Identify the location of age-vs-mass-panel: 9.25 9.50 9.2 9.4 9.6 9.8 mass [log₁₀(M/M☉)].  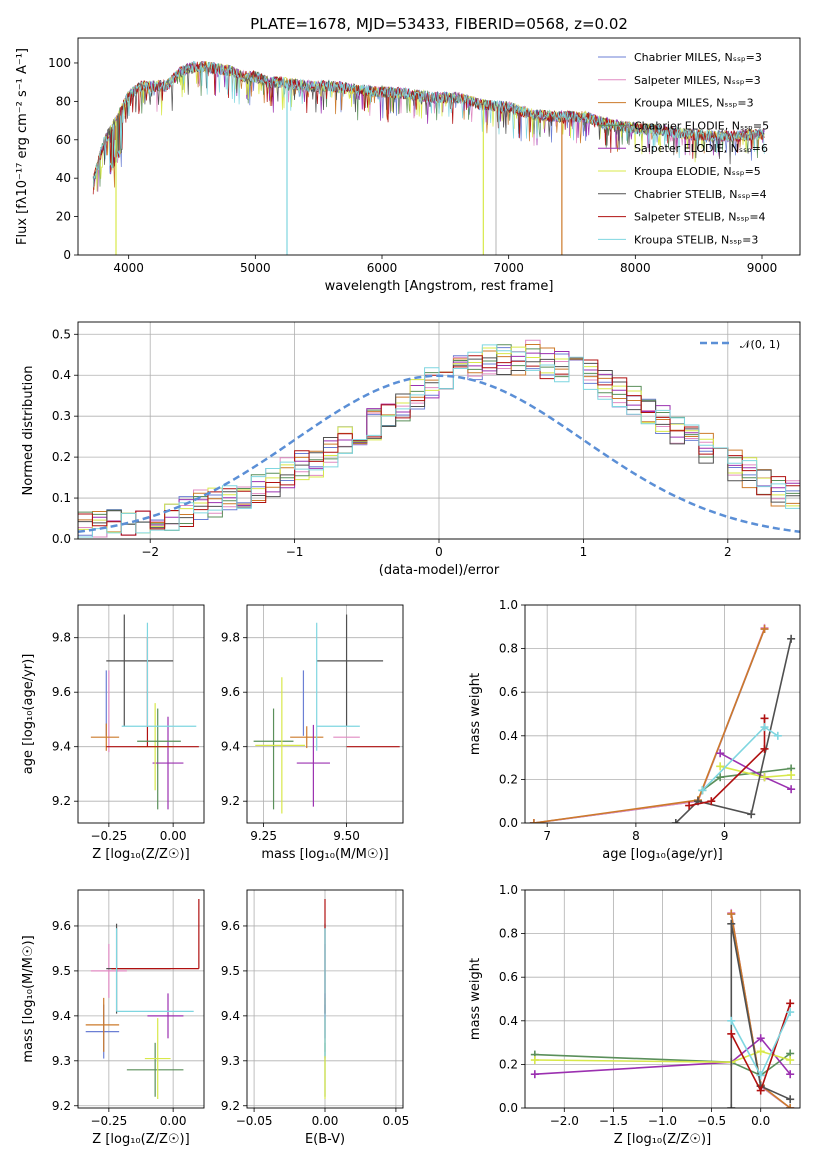
(312, 733).